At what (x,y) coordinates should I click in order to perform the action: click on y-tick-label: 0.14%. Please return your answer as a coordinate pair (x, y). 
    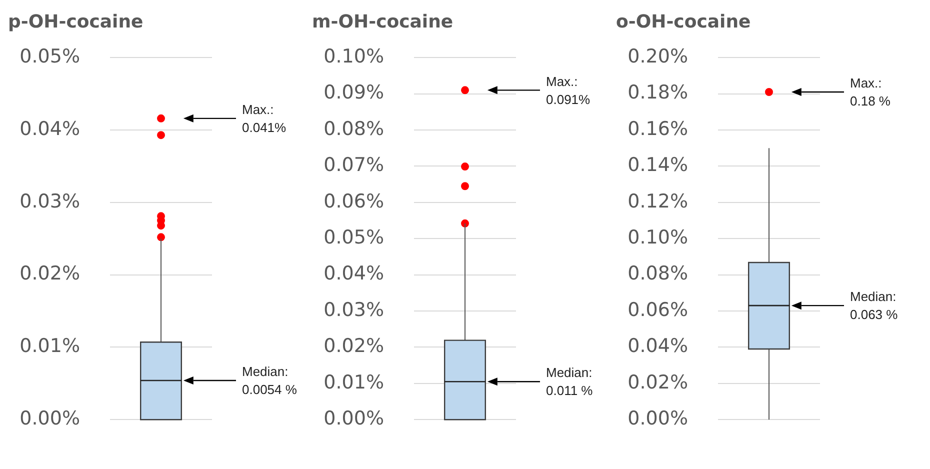
    Looking at the image, I should click on (658, 165).